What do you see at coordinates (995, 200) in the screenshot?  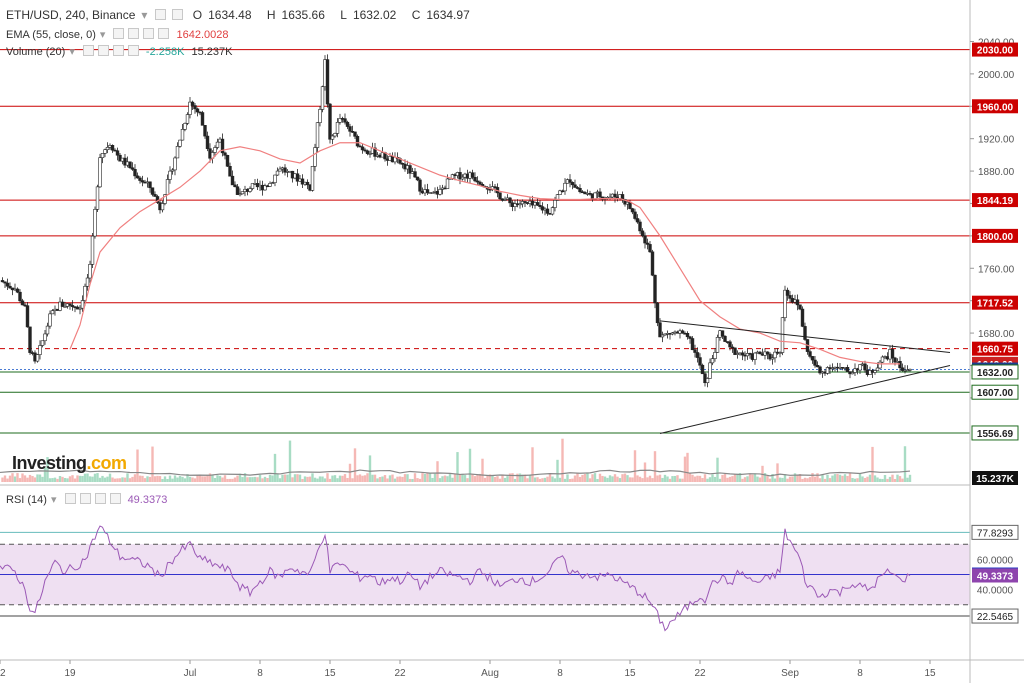 I see `level-badge` at bounding box center [995, 200].